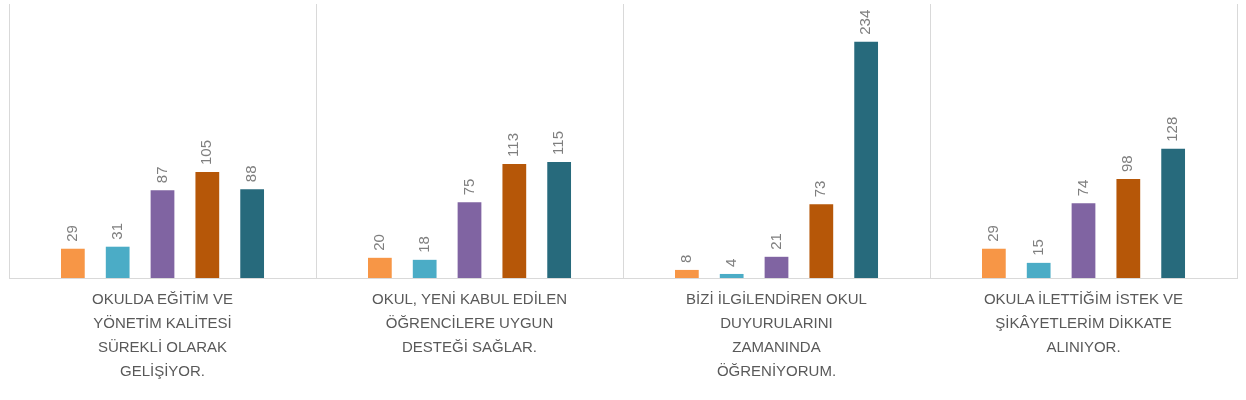 This screenshot has height=400, width=1246. What do you see at coordinates (558, 142) in the screenshot?
I see `data-label: 115` at bounding box center [558, 142].